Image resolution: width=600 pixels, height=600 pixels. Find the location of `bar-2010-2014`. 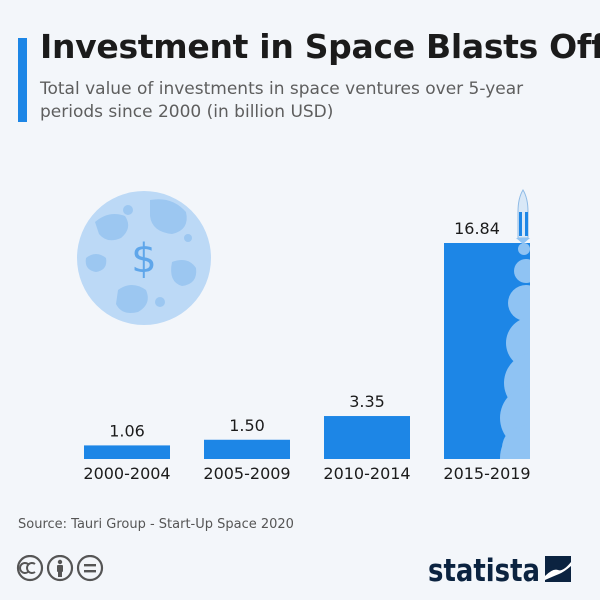

bar-2010-2014 is located at coordinates (367, 437).